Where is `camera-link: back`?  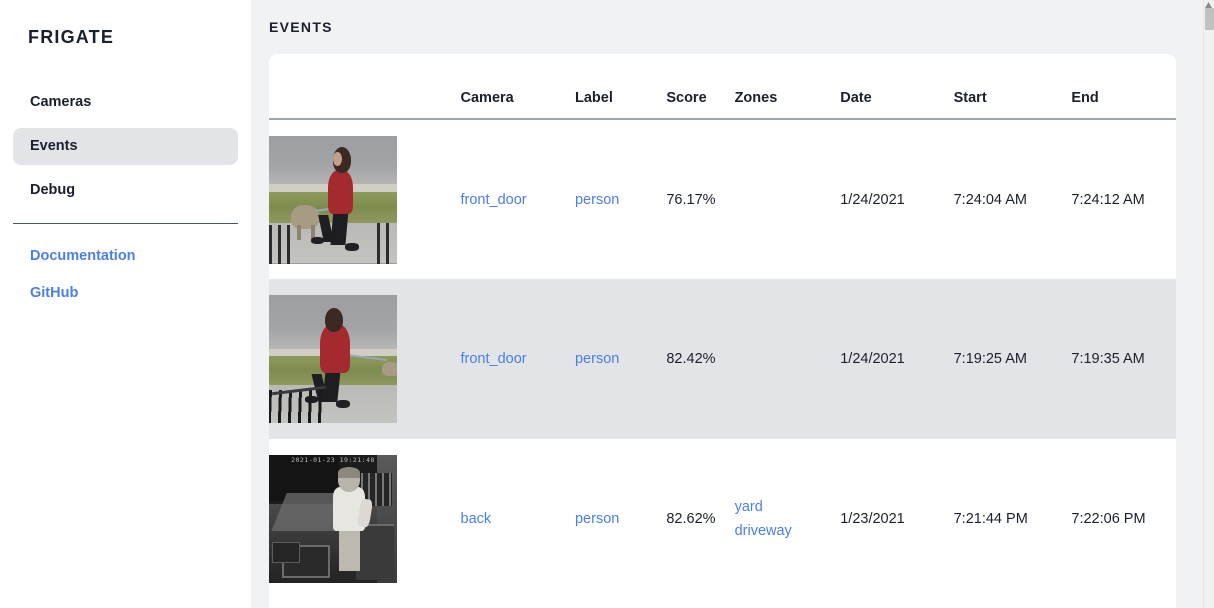
camera-link: back is located at coordinates (476, 519).